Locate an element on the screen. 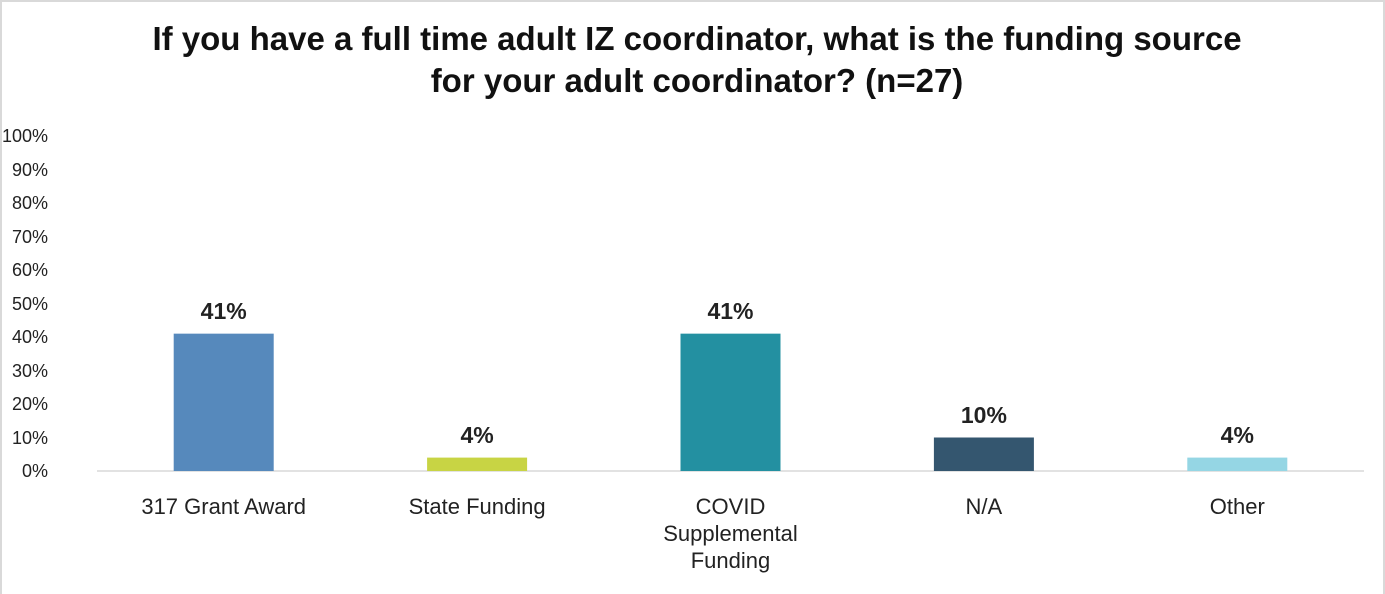 The height and width of the screenshot is (594, 1385). y-tick-label: 70% is located at coordinates (29, 236).